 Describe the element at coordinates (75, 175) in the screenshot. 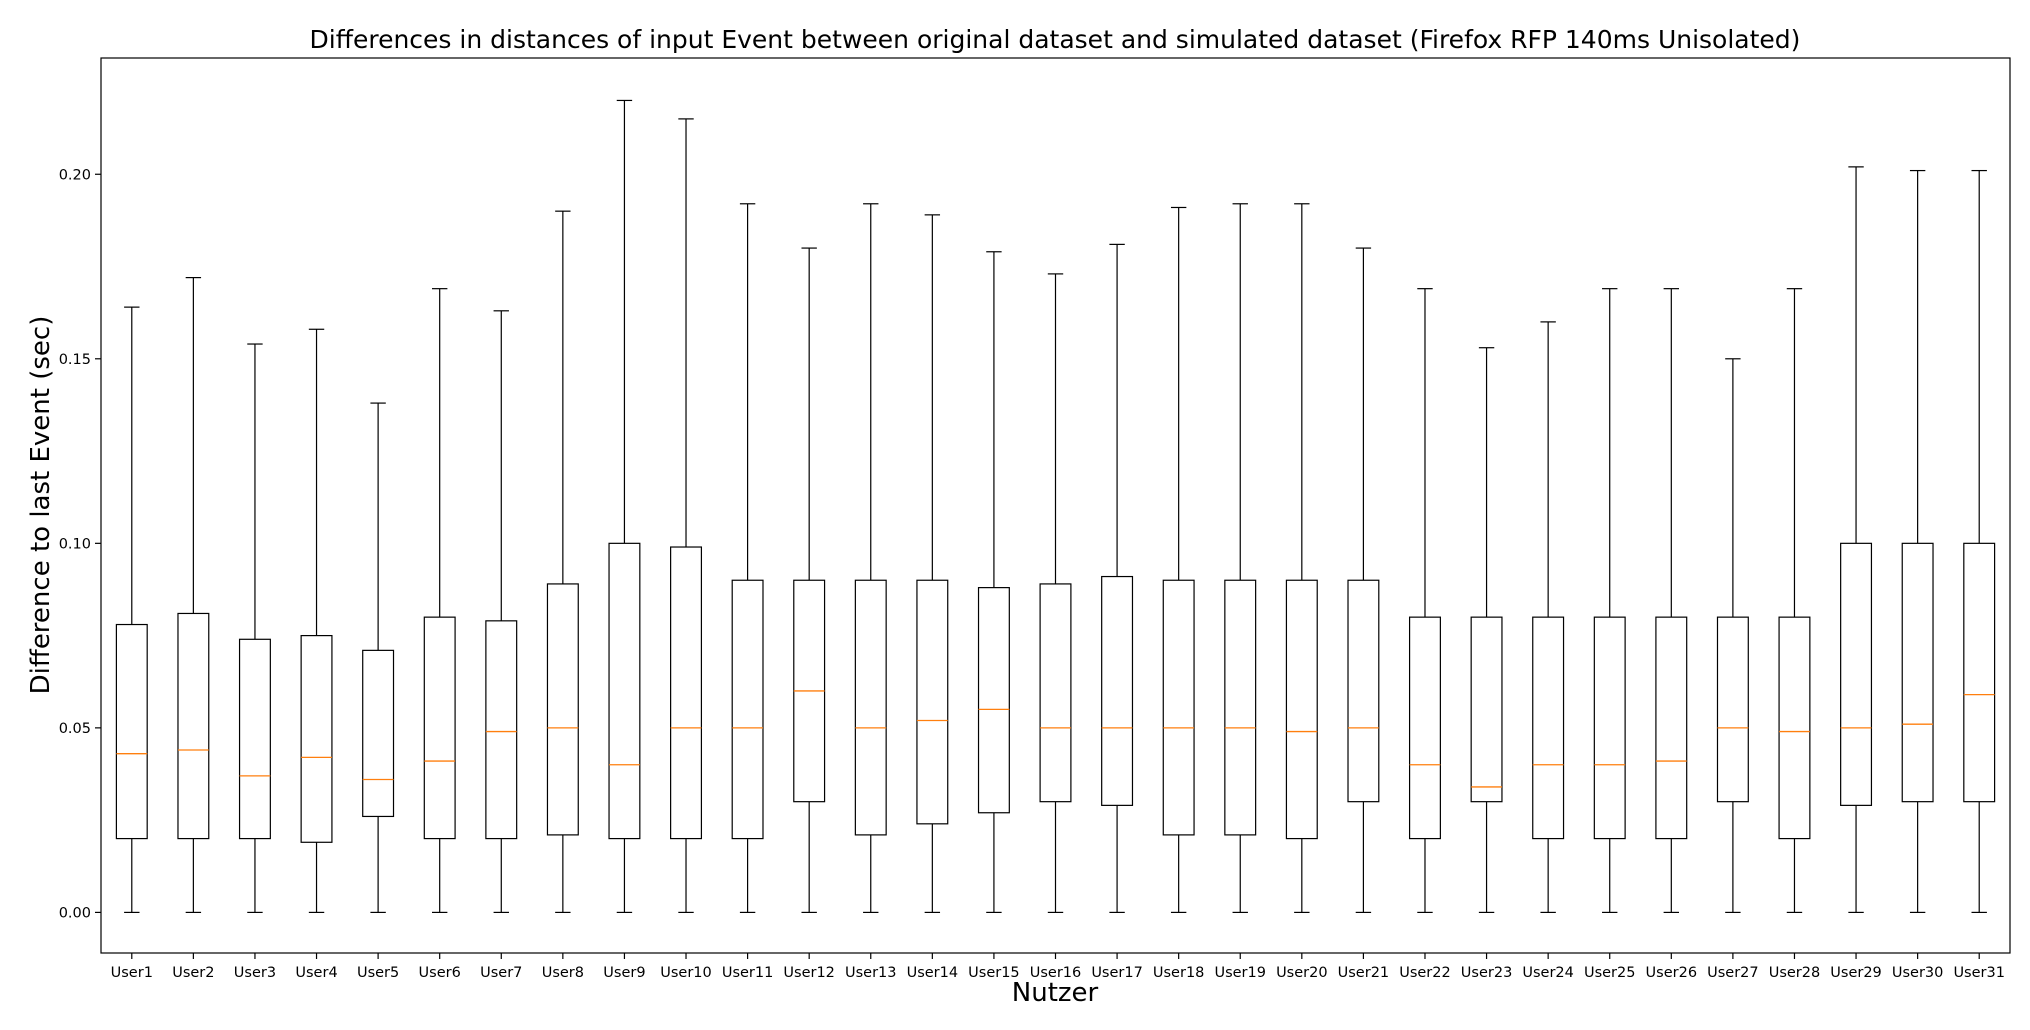

I see `y-tick-label: 0.20` at that location.